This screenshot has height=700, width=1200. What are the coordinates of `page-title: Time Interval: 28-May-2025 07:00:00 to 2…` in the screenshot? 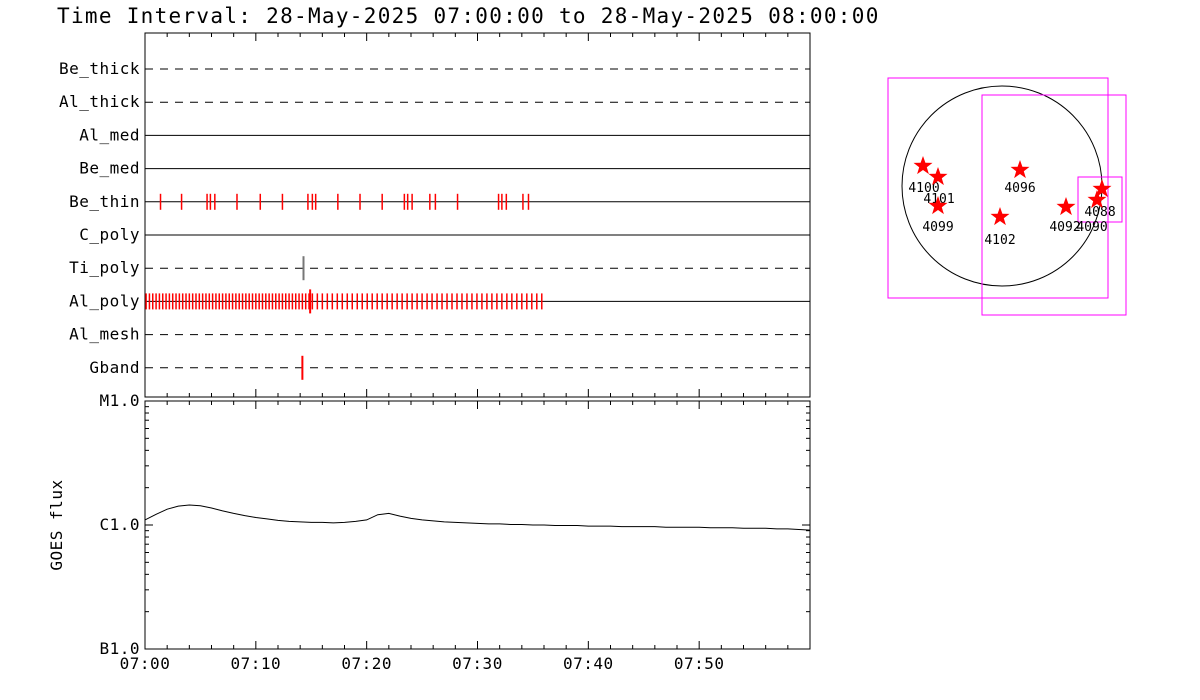 It's located at (468, 16).